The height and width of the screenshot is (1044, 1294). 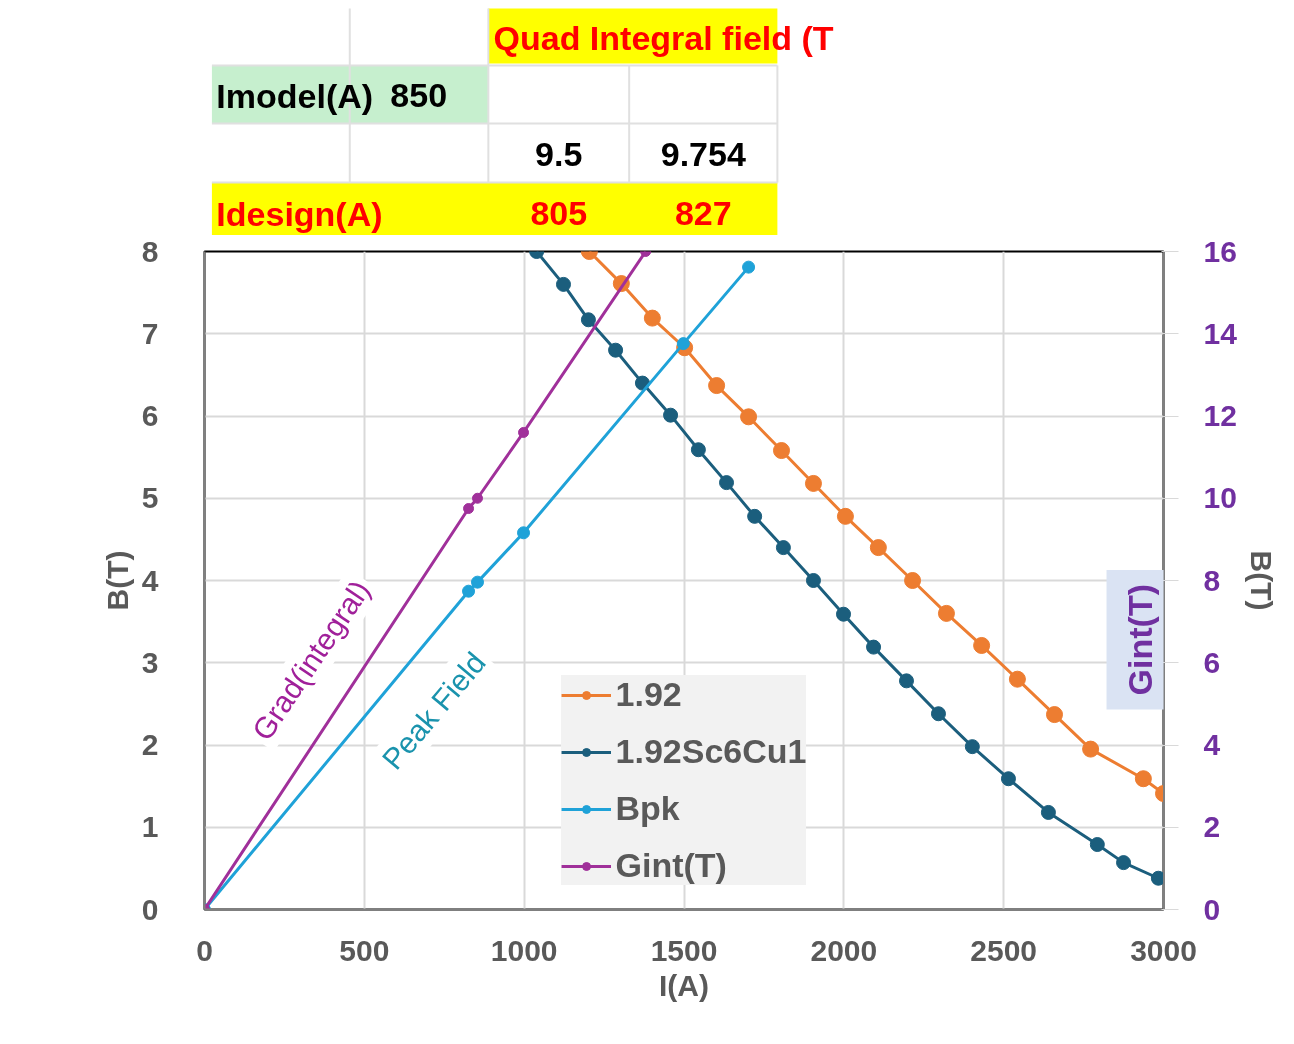 I want to click on y-tick-label: 3, so click(x=150, y=662).